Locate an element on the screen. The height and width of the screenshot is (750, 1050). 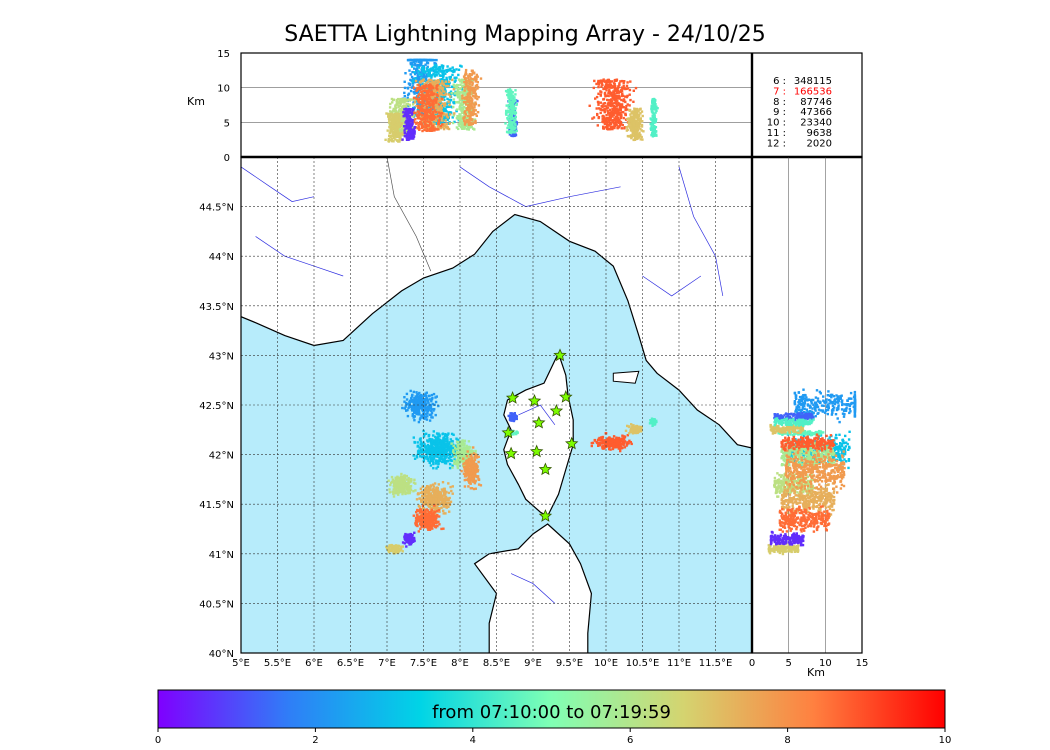
river is located at coordinates (533, 588).